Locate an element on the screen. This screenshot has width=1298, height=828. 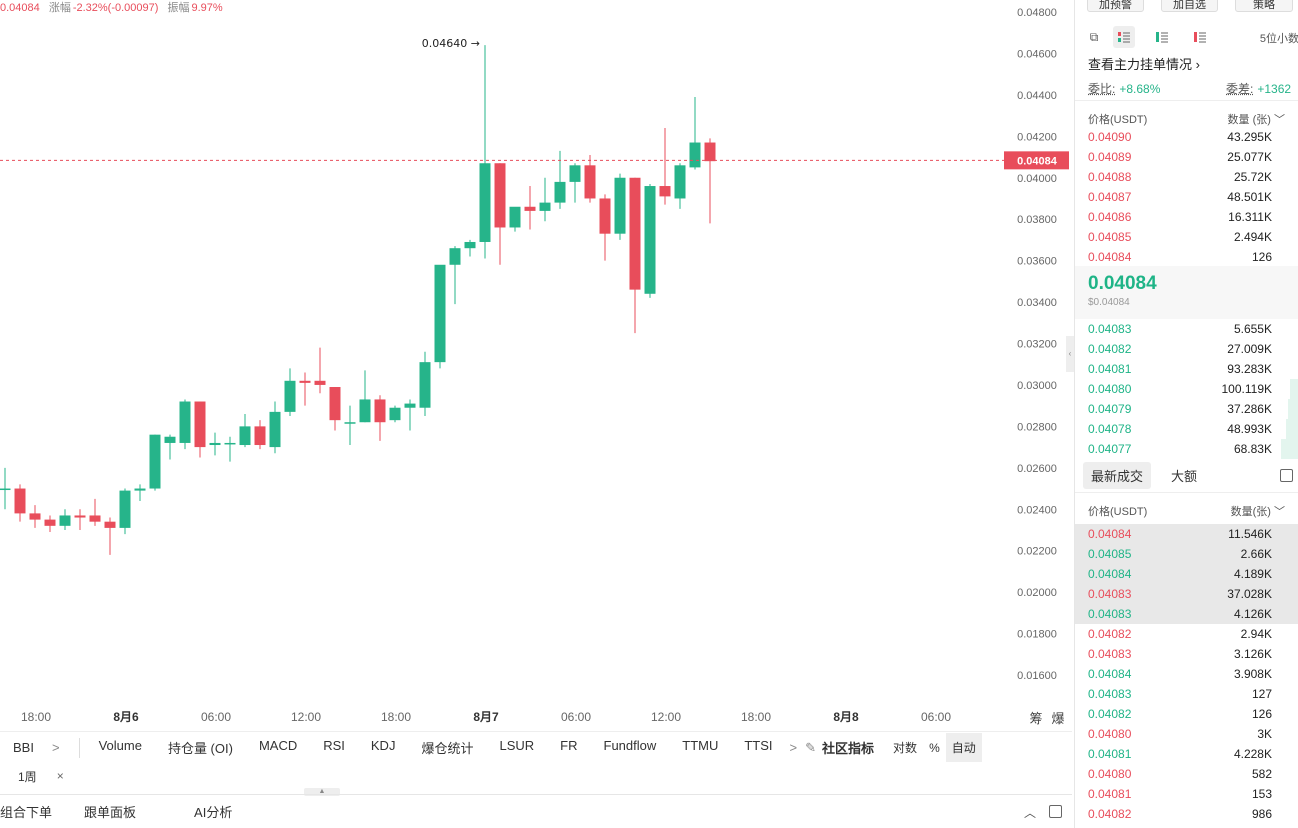
indicator-item: FR is located at coordinates (569, 745).